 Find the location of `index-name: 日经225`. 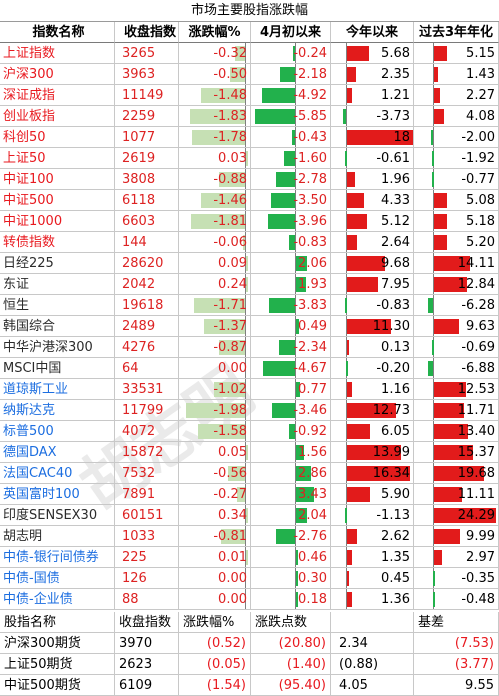

index-name: 日经225 is located at coordinates (57, 263).